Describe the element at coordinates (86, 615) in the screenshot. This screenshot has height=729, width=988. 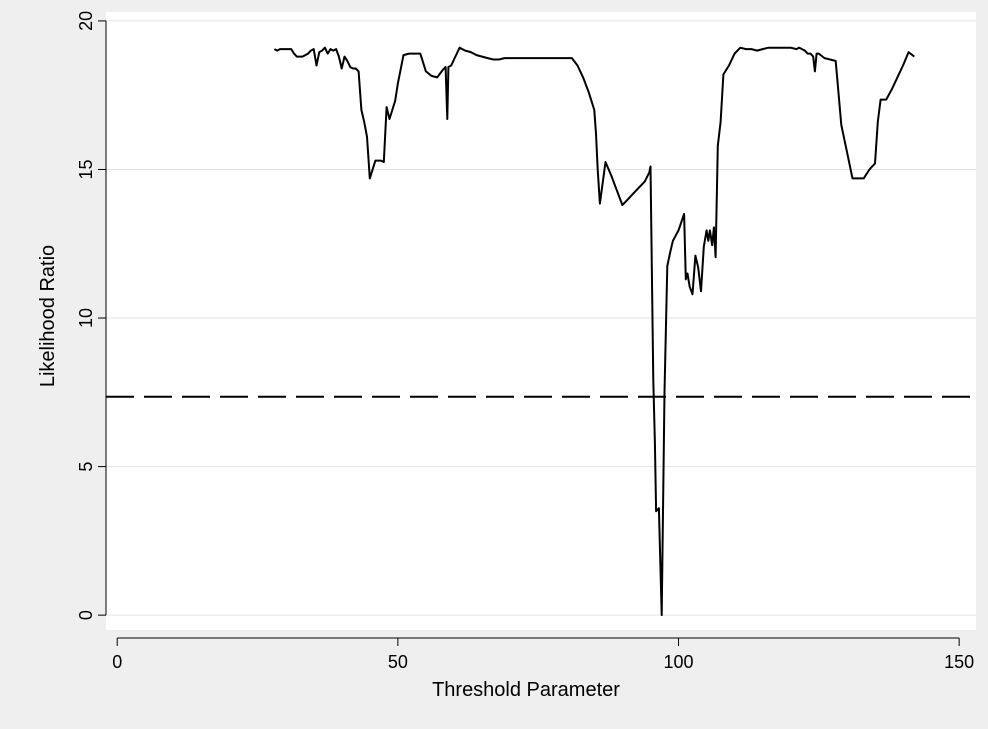
I see `y-tick-label: 0` at that location.